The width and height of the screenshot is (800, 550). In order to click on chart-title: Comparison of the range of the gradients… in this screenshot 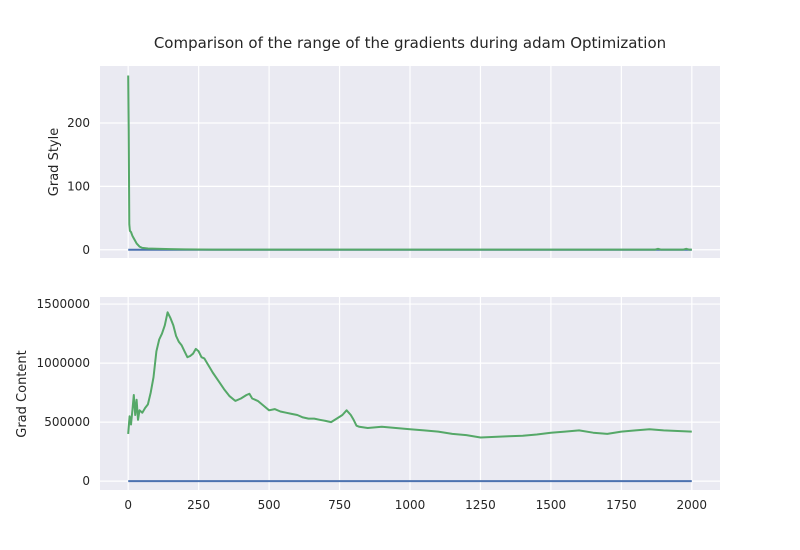, I will do `click(410, 43)`.